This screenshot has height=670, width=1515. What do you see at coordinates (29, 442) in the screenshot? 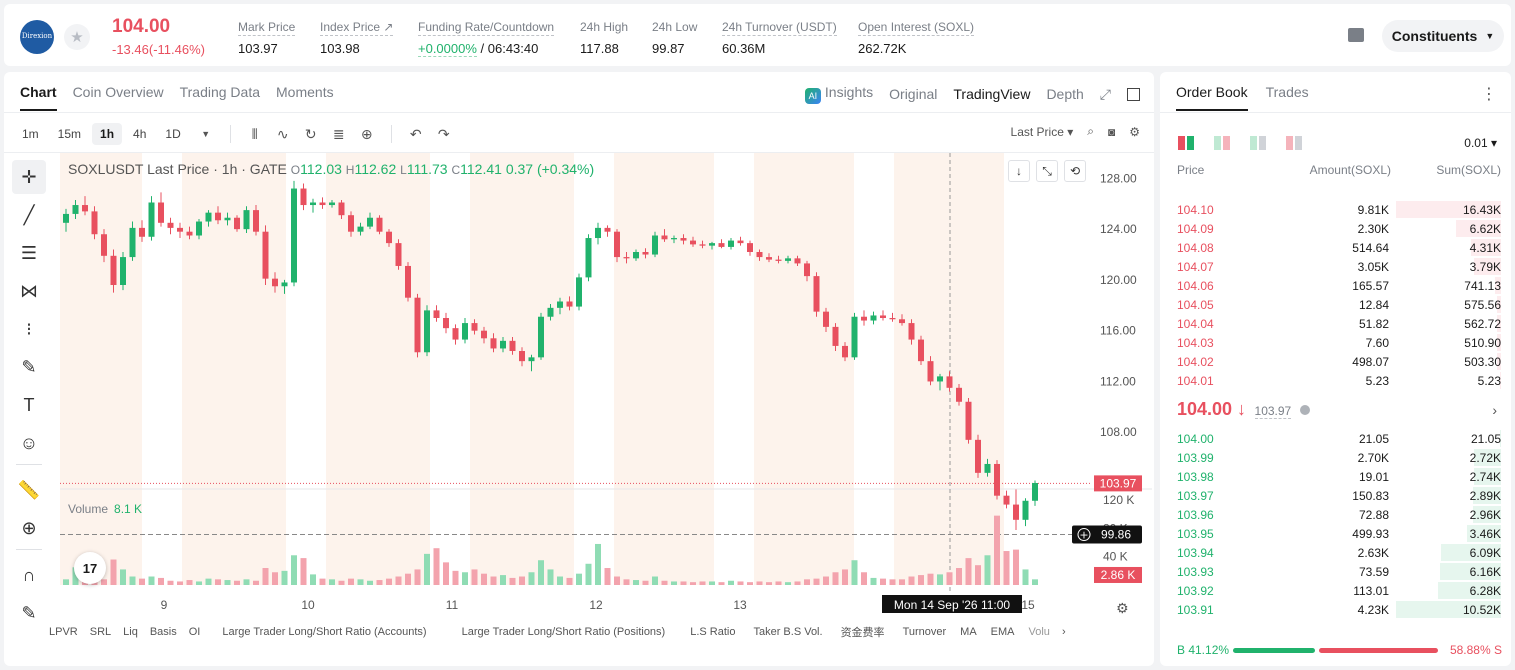
I see `emoji-icon: ☺` at bounding box center [29, 442].